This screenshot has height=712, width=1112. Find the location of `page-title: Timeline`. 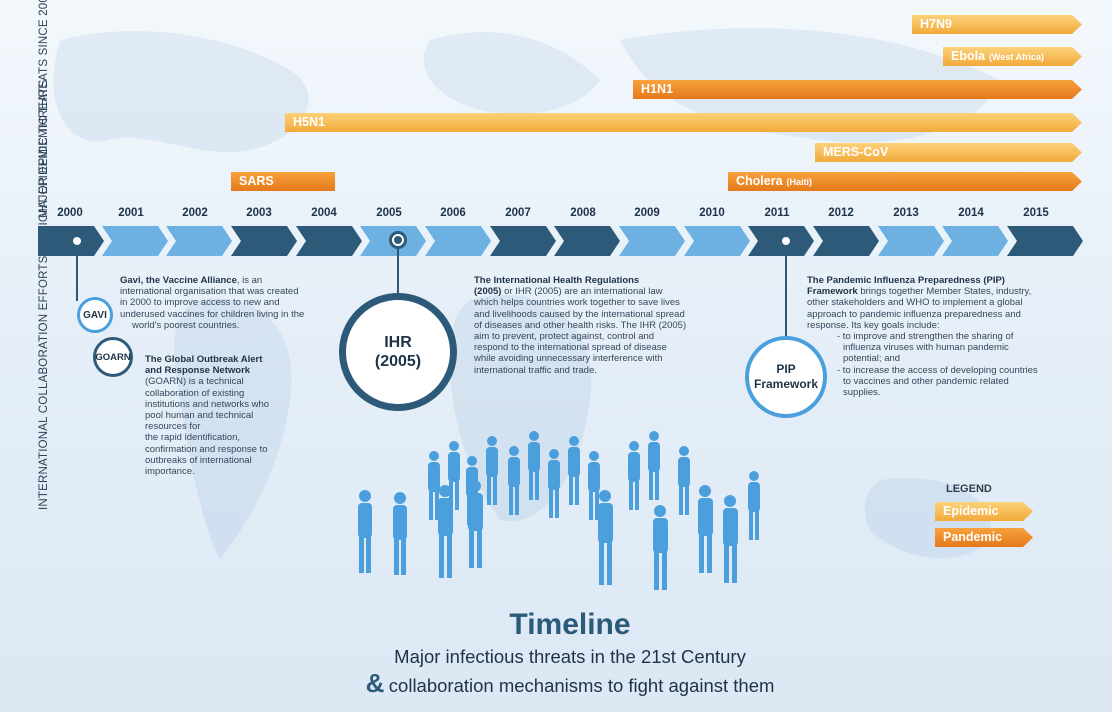

page-title: Timeline is located at coordinates (570, 624).